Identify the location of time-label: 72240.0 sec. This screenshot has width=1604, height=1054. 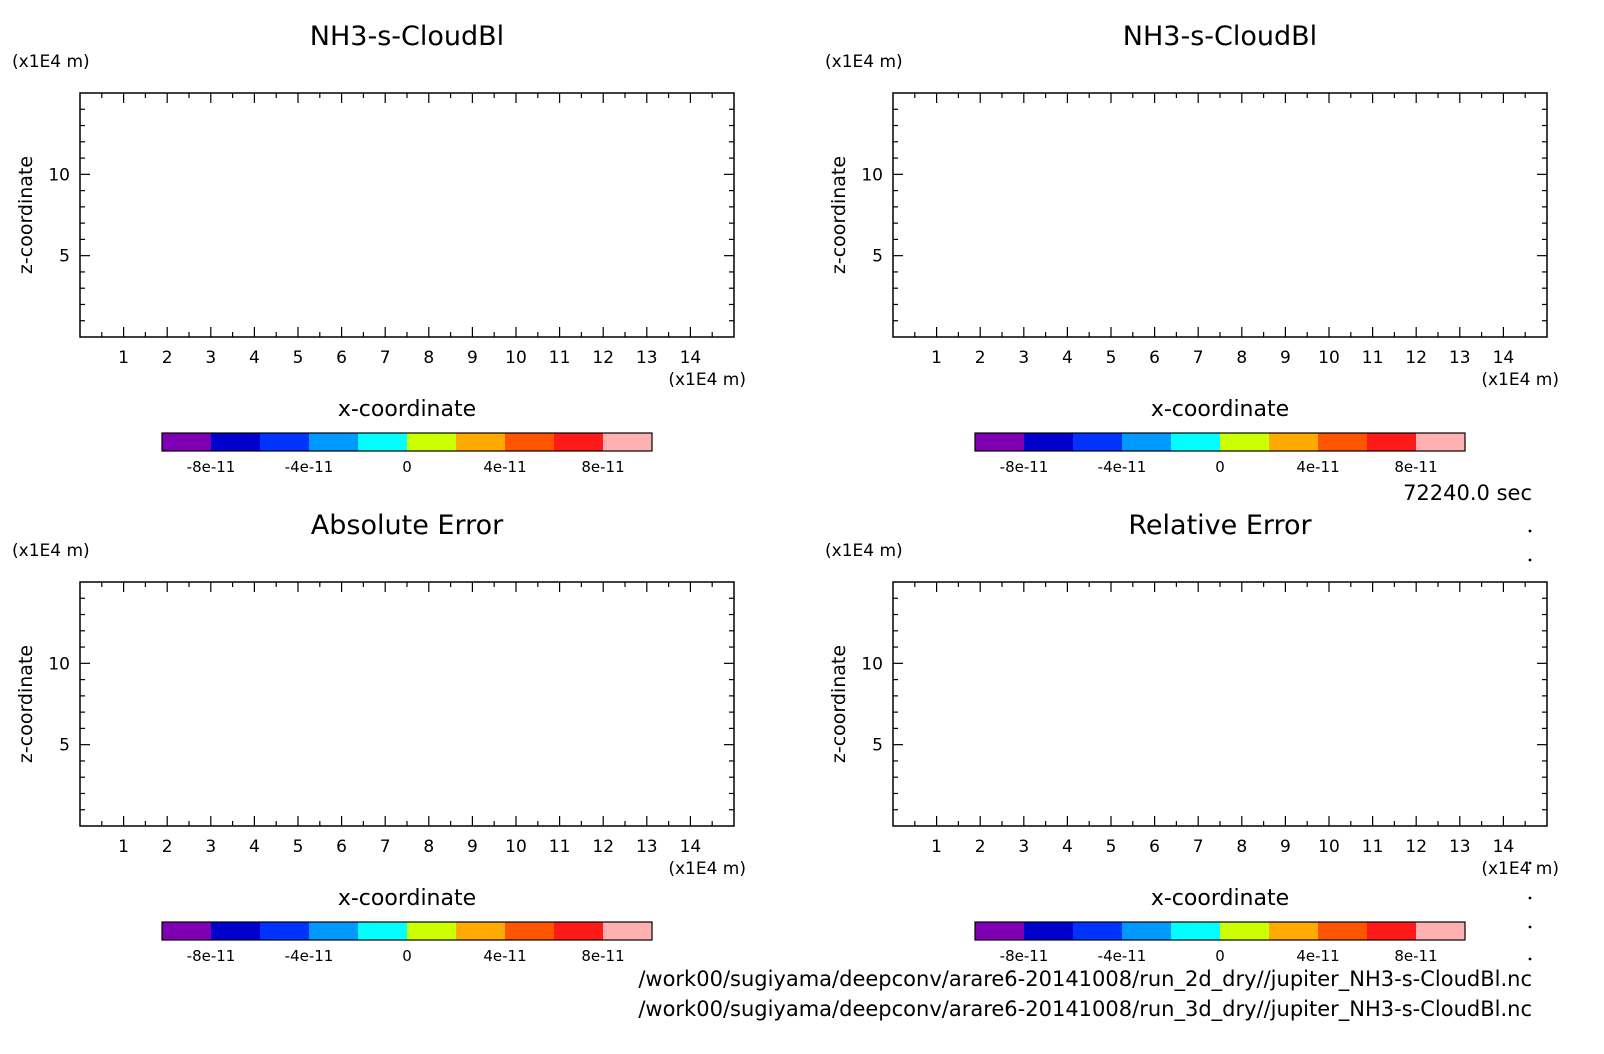
(1467, 493).